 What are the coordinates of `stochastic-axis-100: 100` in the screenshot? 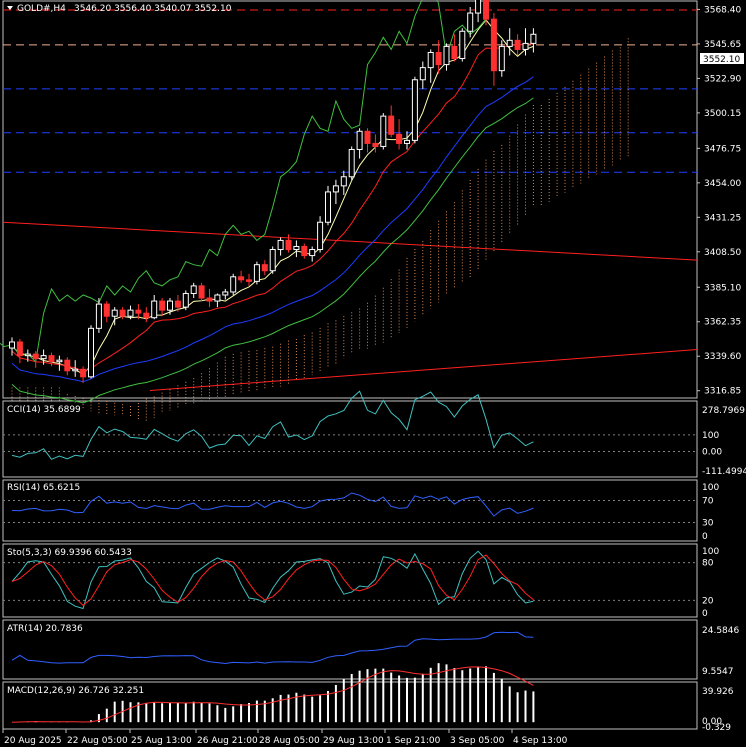 It's located at (710, 552).